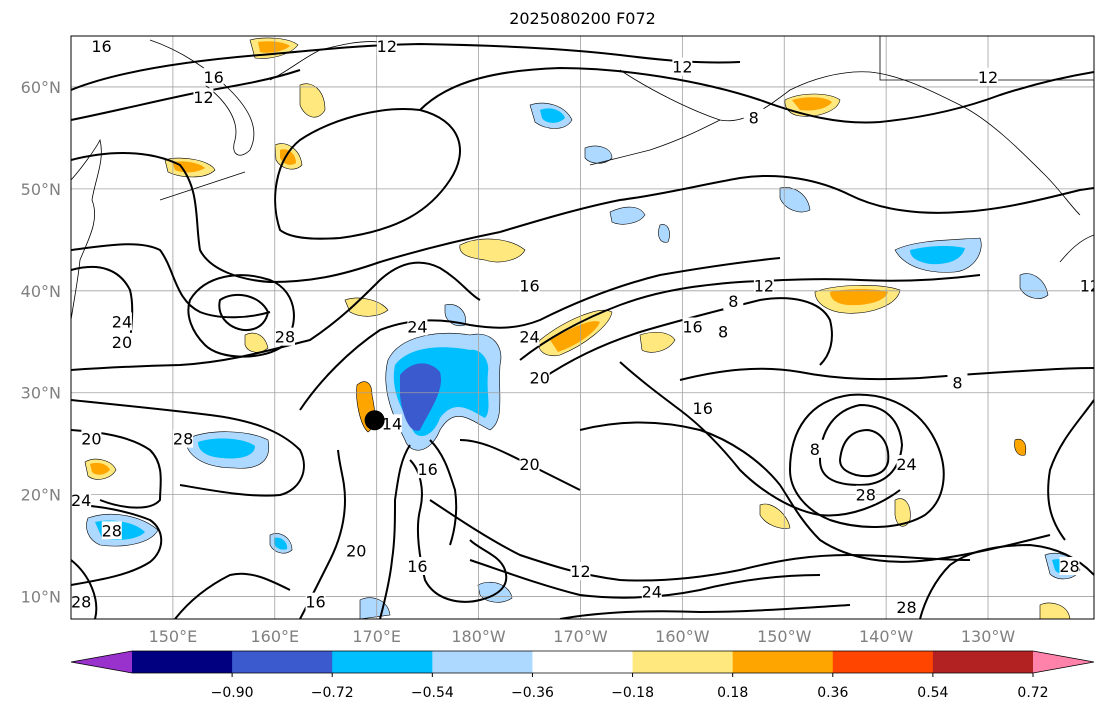 The height and width of the screenshot is (712, 1105). I want to click on longitude-label: 170°E, so click(376, 636).